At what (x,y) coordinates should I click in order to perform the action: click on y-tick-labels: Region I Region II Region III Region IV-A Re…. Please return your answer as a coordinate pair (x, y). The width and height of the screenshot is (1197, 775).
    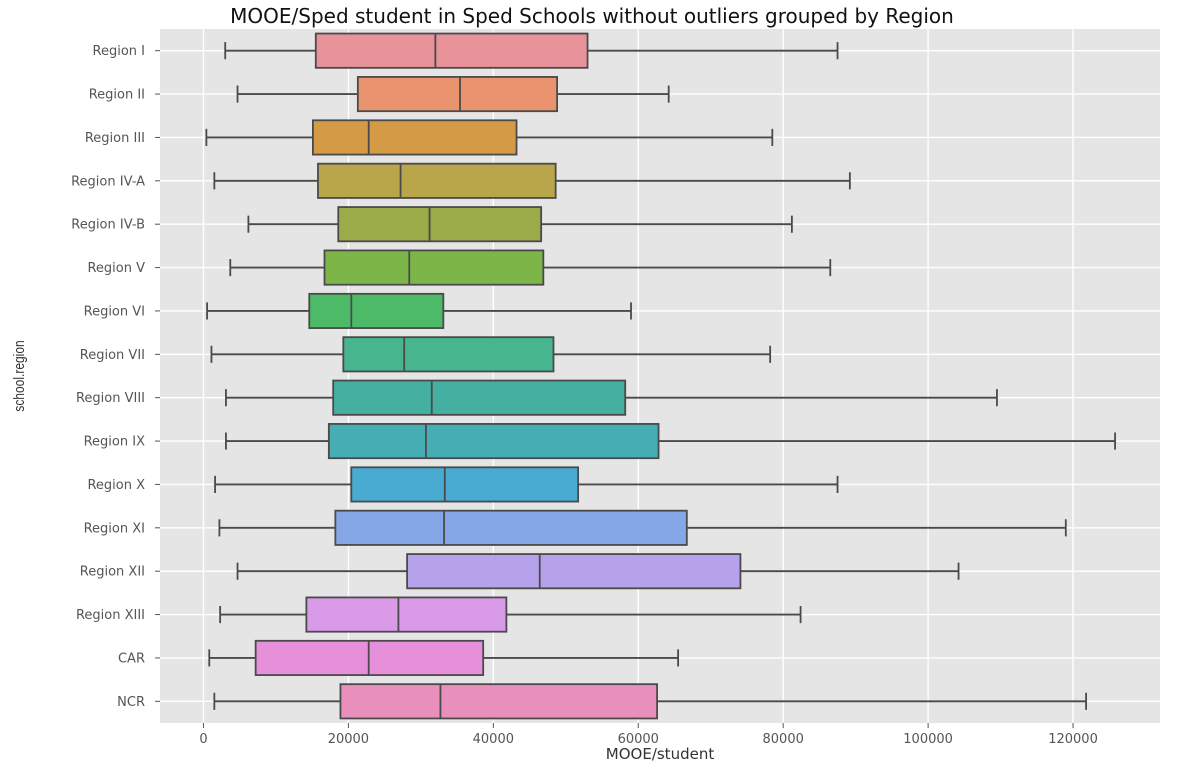
    Looking at the image, I should click on (115, 377).